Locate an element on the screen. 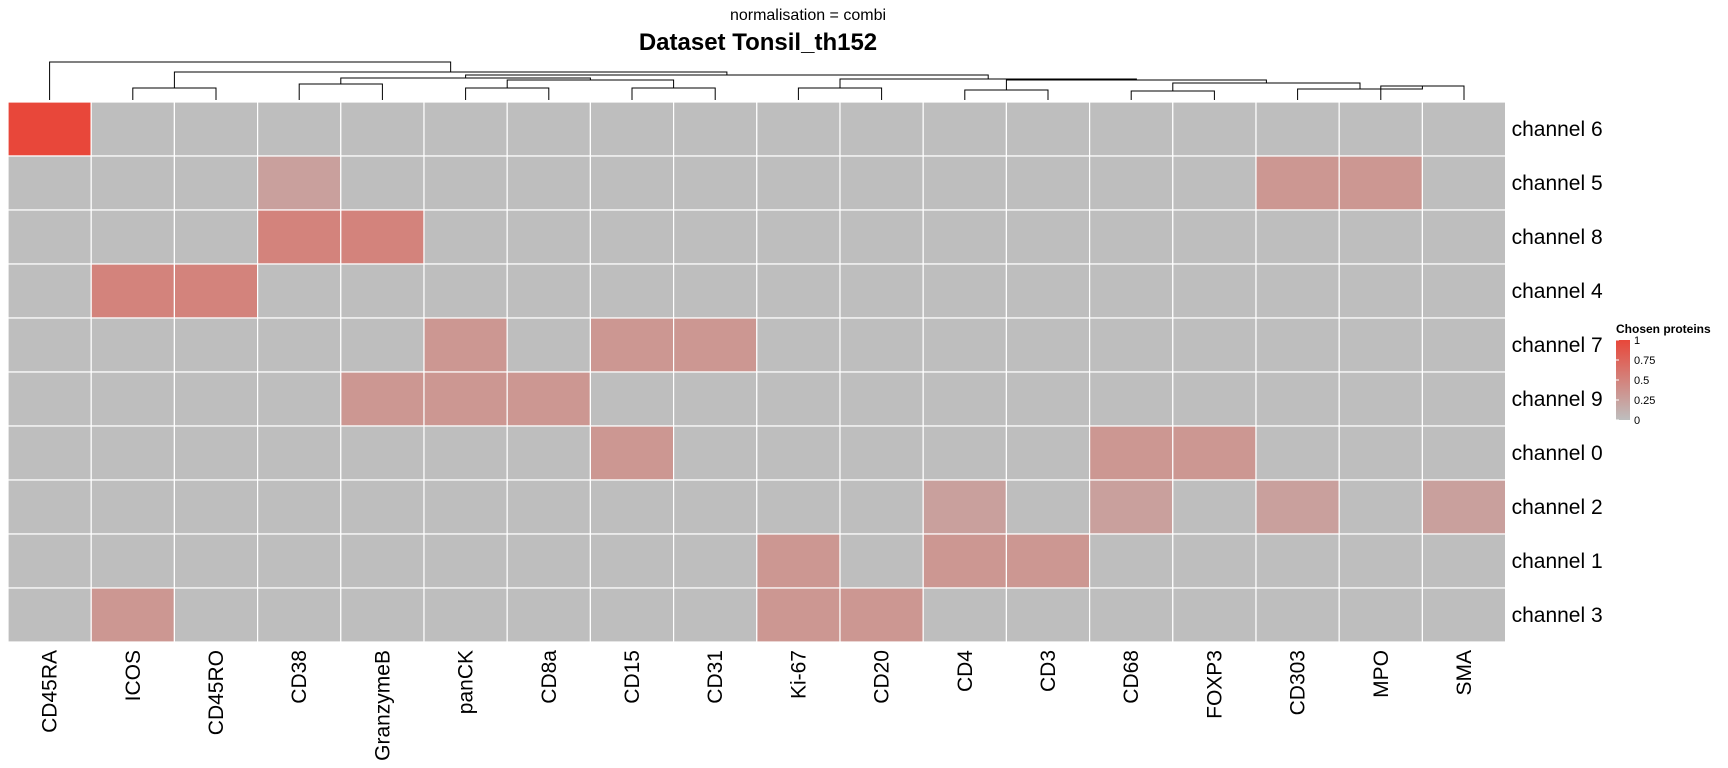 This screenshot has width=1728, height=768. legend-colorbar is located at coordinates (1623, 380).